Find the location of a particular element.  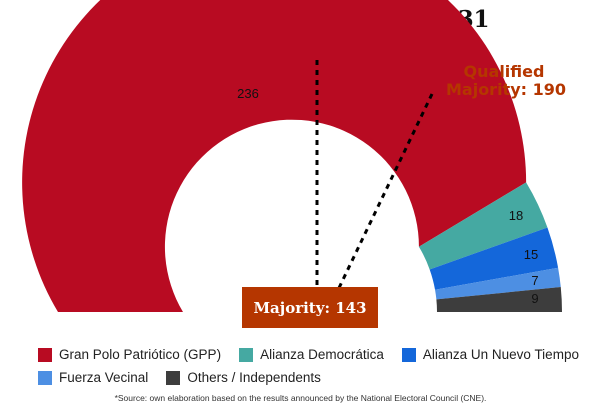

legend-item-others: Others / Independents is located at coordinates (243, 377).